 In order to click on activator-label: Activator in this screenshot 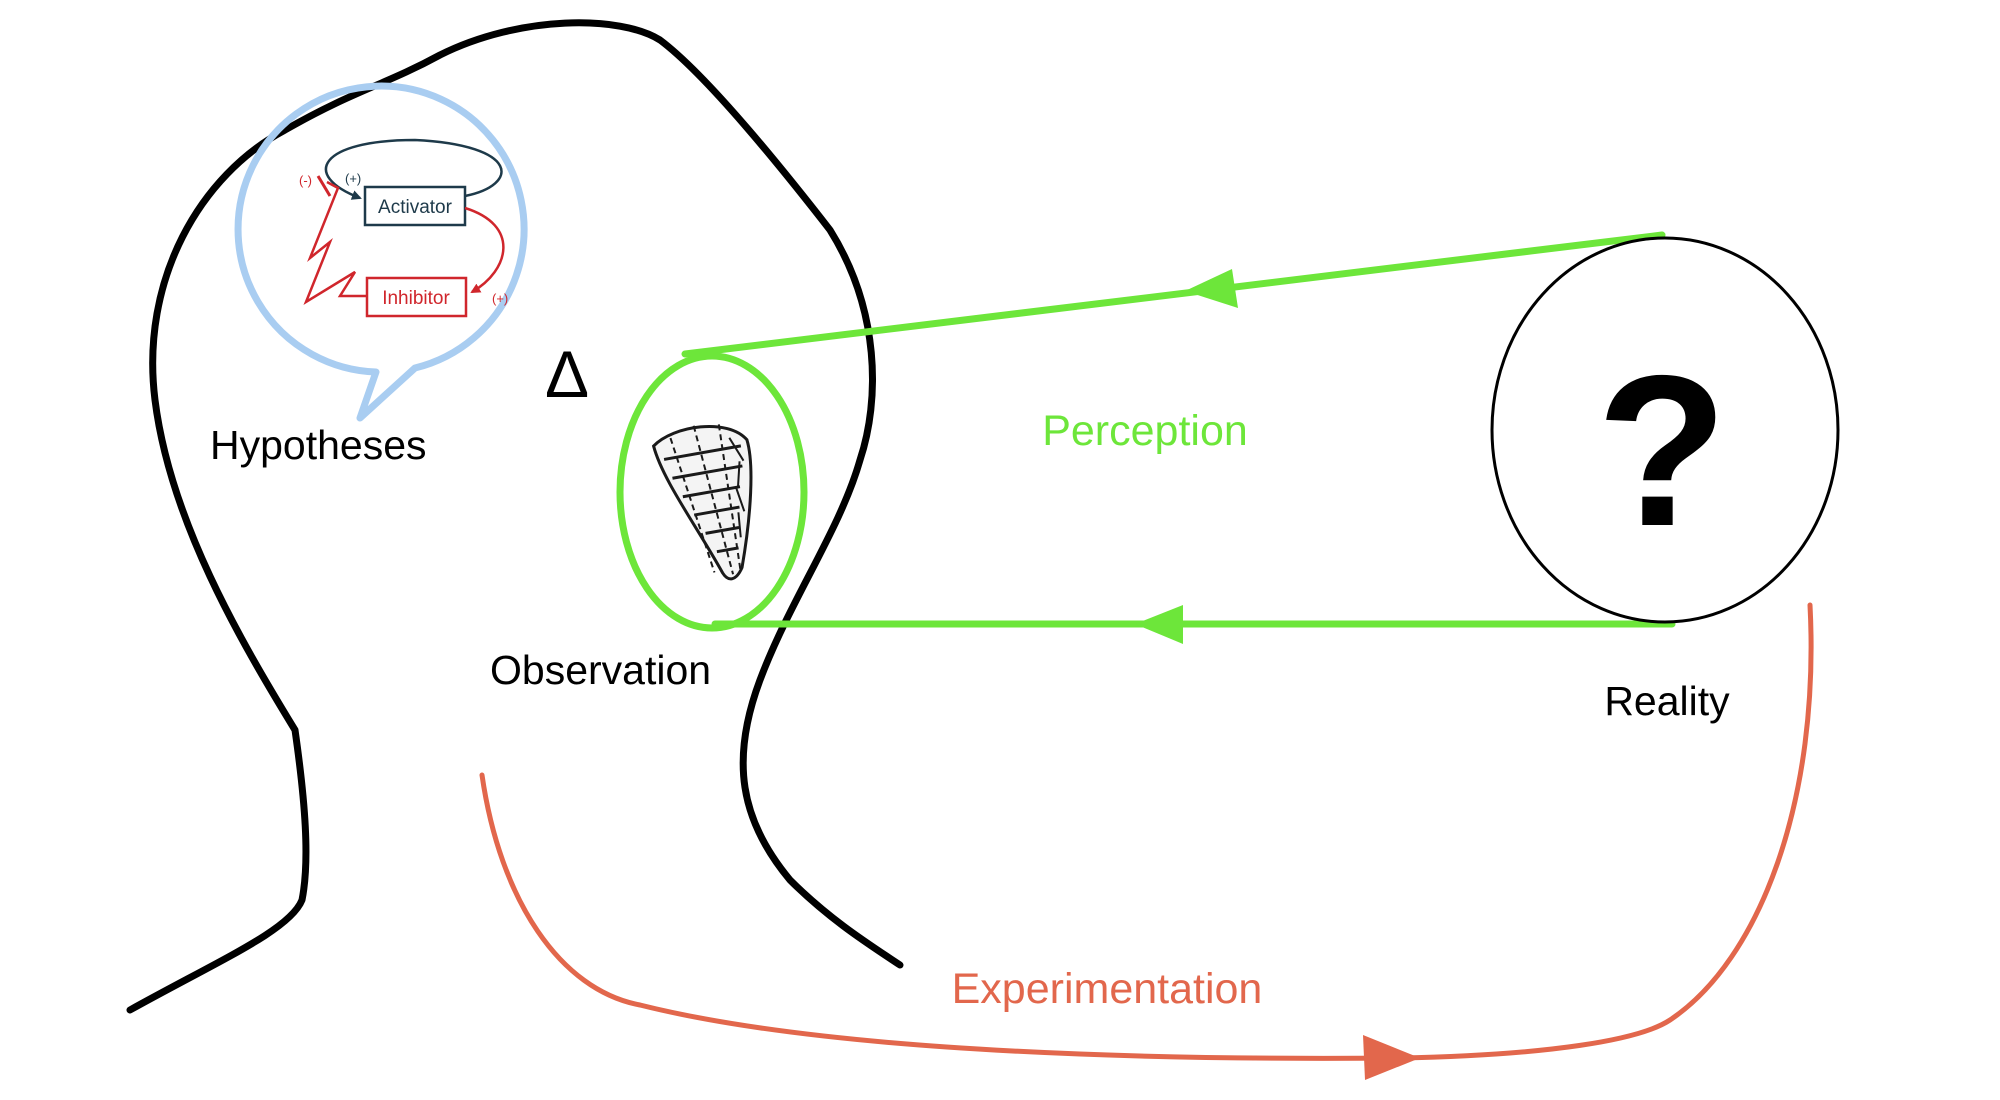, I will do `click(415, 207)`.